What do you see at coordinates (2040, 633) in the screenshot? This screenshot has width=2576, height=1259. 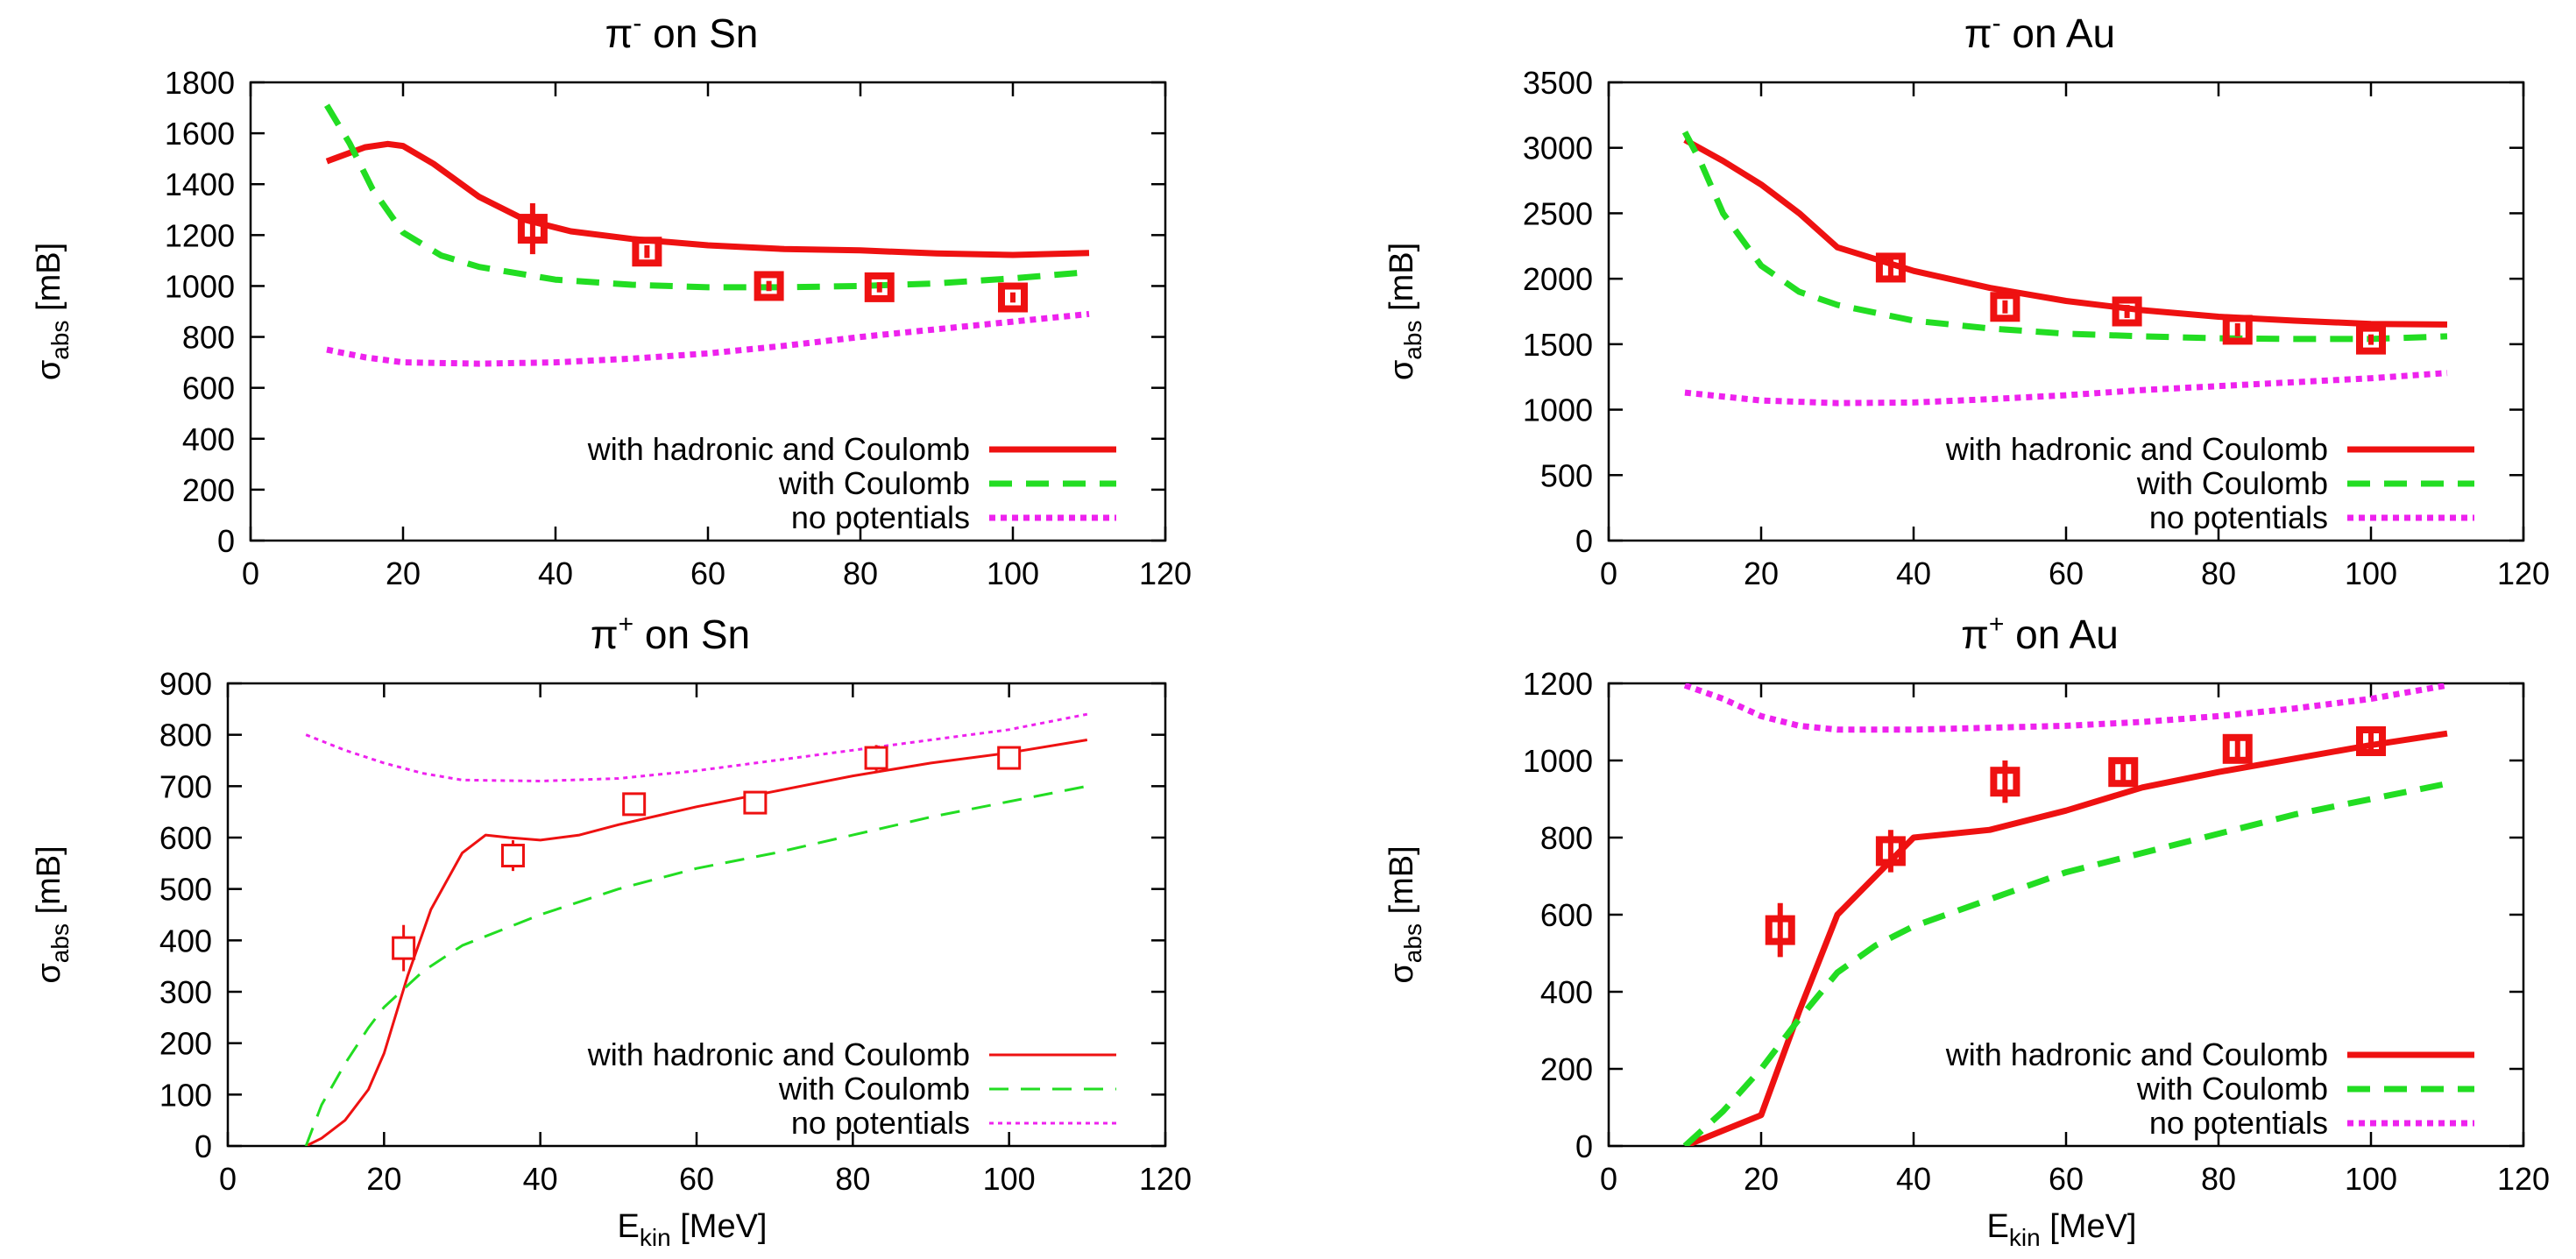 I see `chart-title: π+ on Au` at bounding box center [2040, 633].